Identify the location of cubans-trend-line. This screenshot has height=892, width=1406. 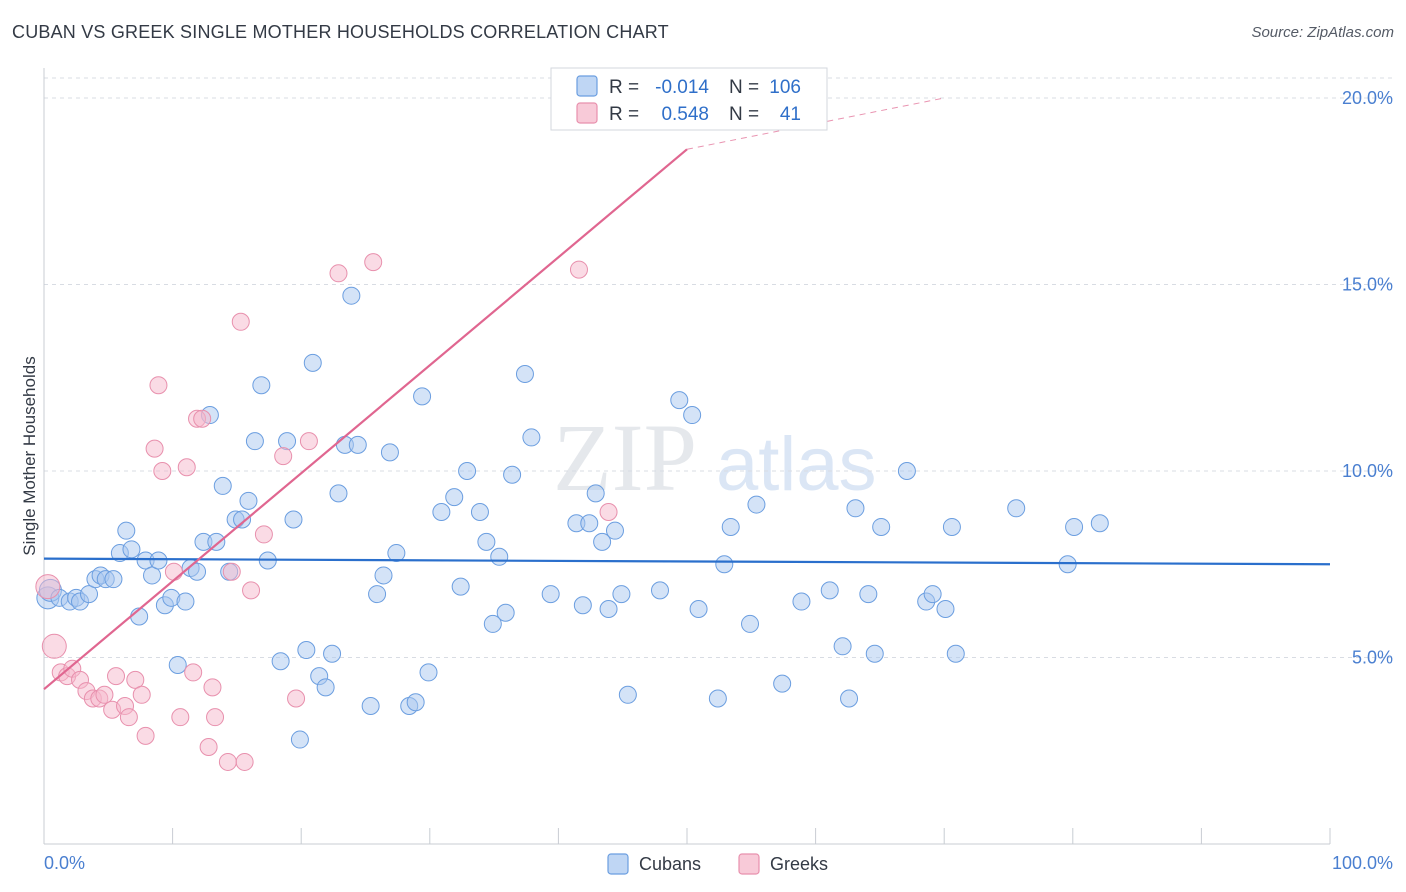
(687, 561).